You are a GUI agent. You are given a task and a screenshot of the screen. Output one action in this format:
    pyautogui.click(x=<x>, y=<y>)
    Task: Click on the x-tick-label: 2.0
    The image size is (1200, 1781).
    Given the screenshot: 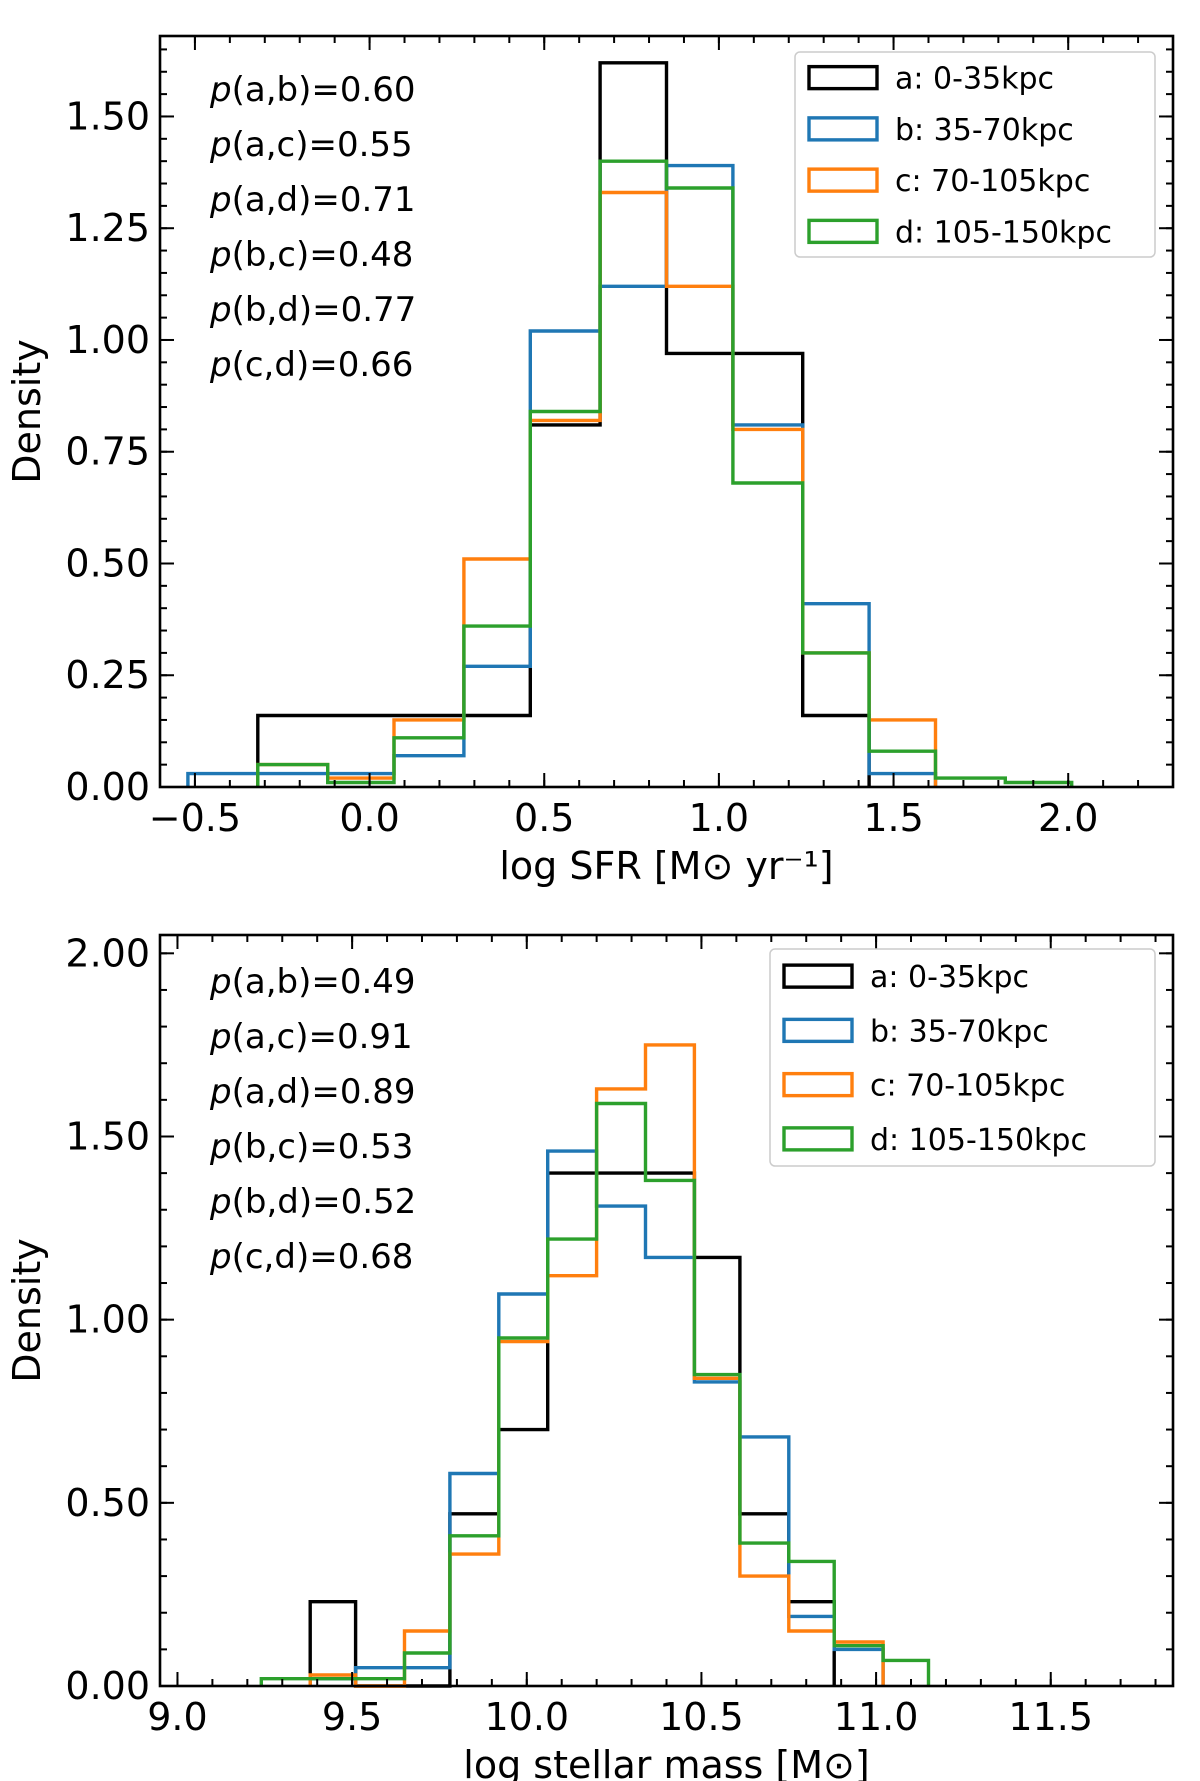 What is the action you would take?
    pyautogui.click(x=1068, y=818)
    